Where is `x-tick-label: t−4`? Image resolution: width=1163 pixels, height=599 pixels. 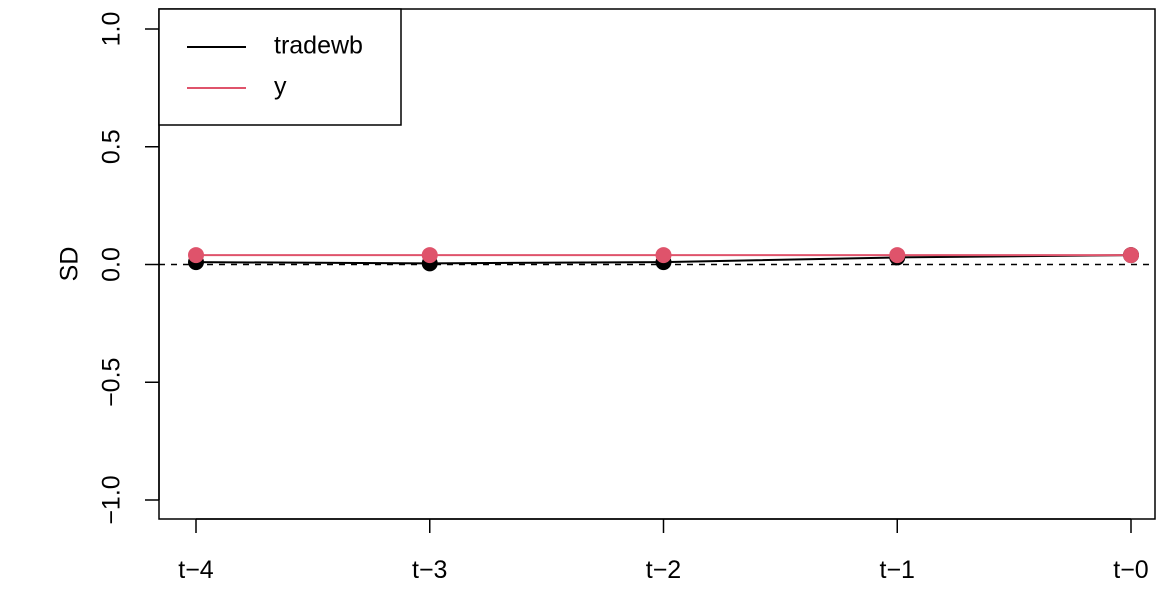 x-tick-label: t−4 is located at coordinates (196, 570).